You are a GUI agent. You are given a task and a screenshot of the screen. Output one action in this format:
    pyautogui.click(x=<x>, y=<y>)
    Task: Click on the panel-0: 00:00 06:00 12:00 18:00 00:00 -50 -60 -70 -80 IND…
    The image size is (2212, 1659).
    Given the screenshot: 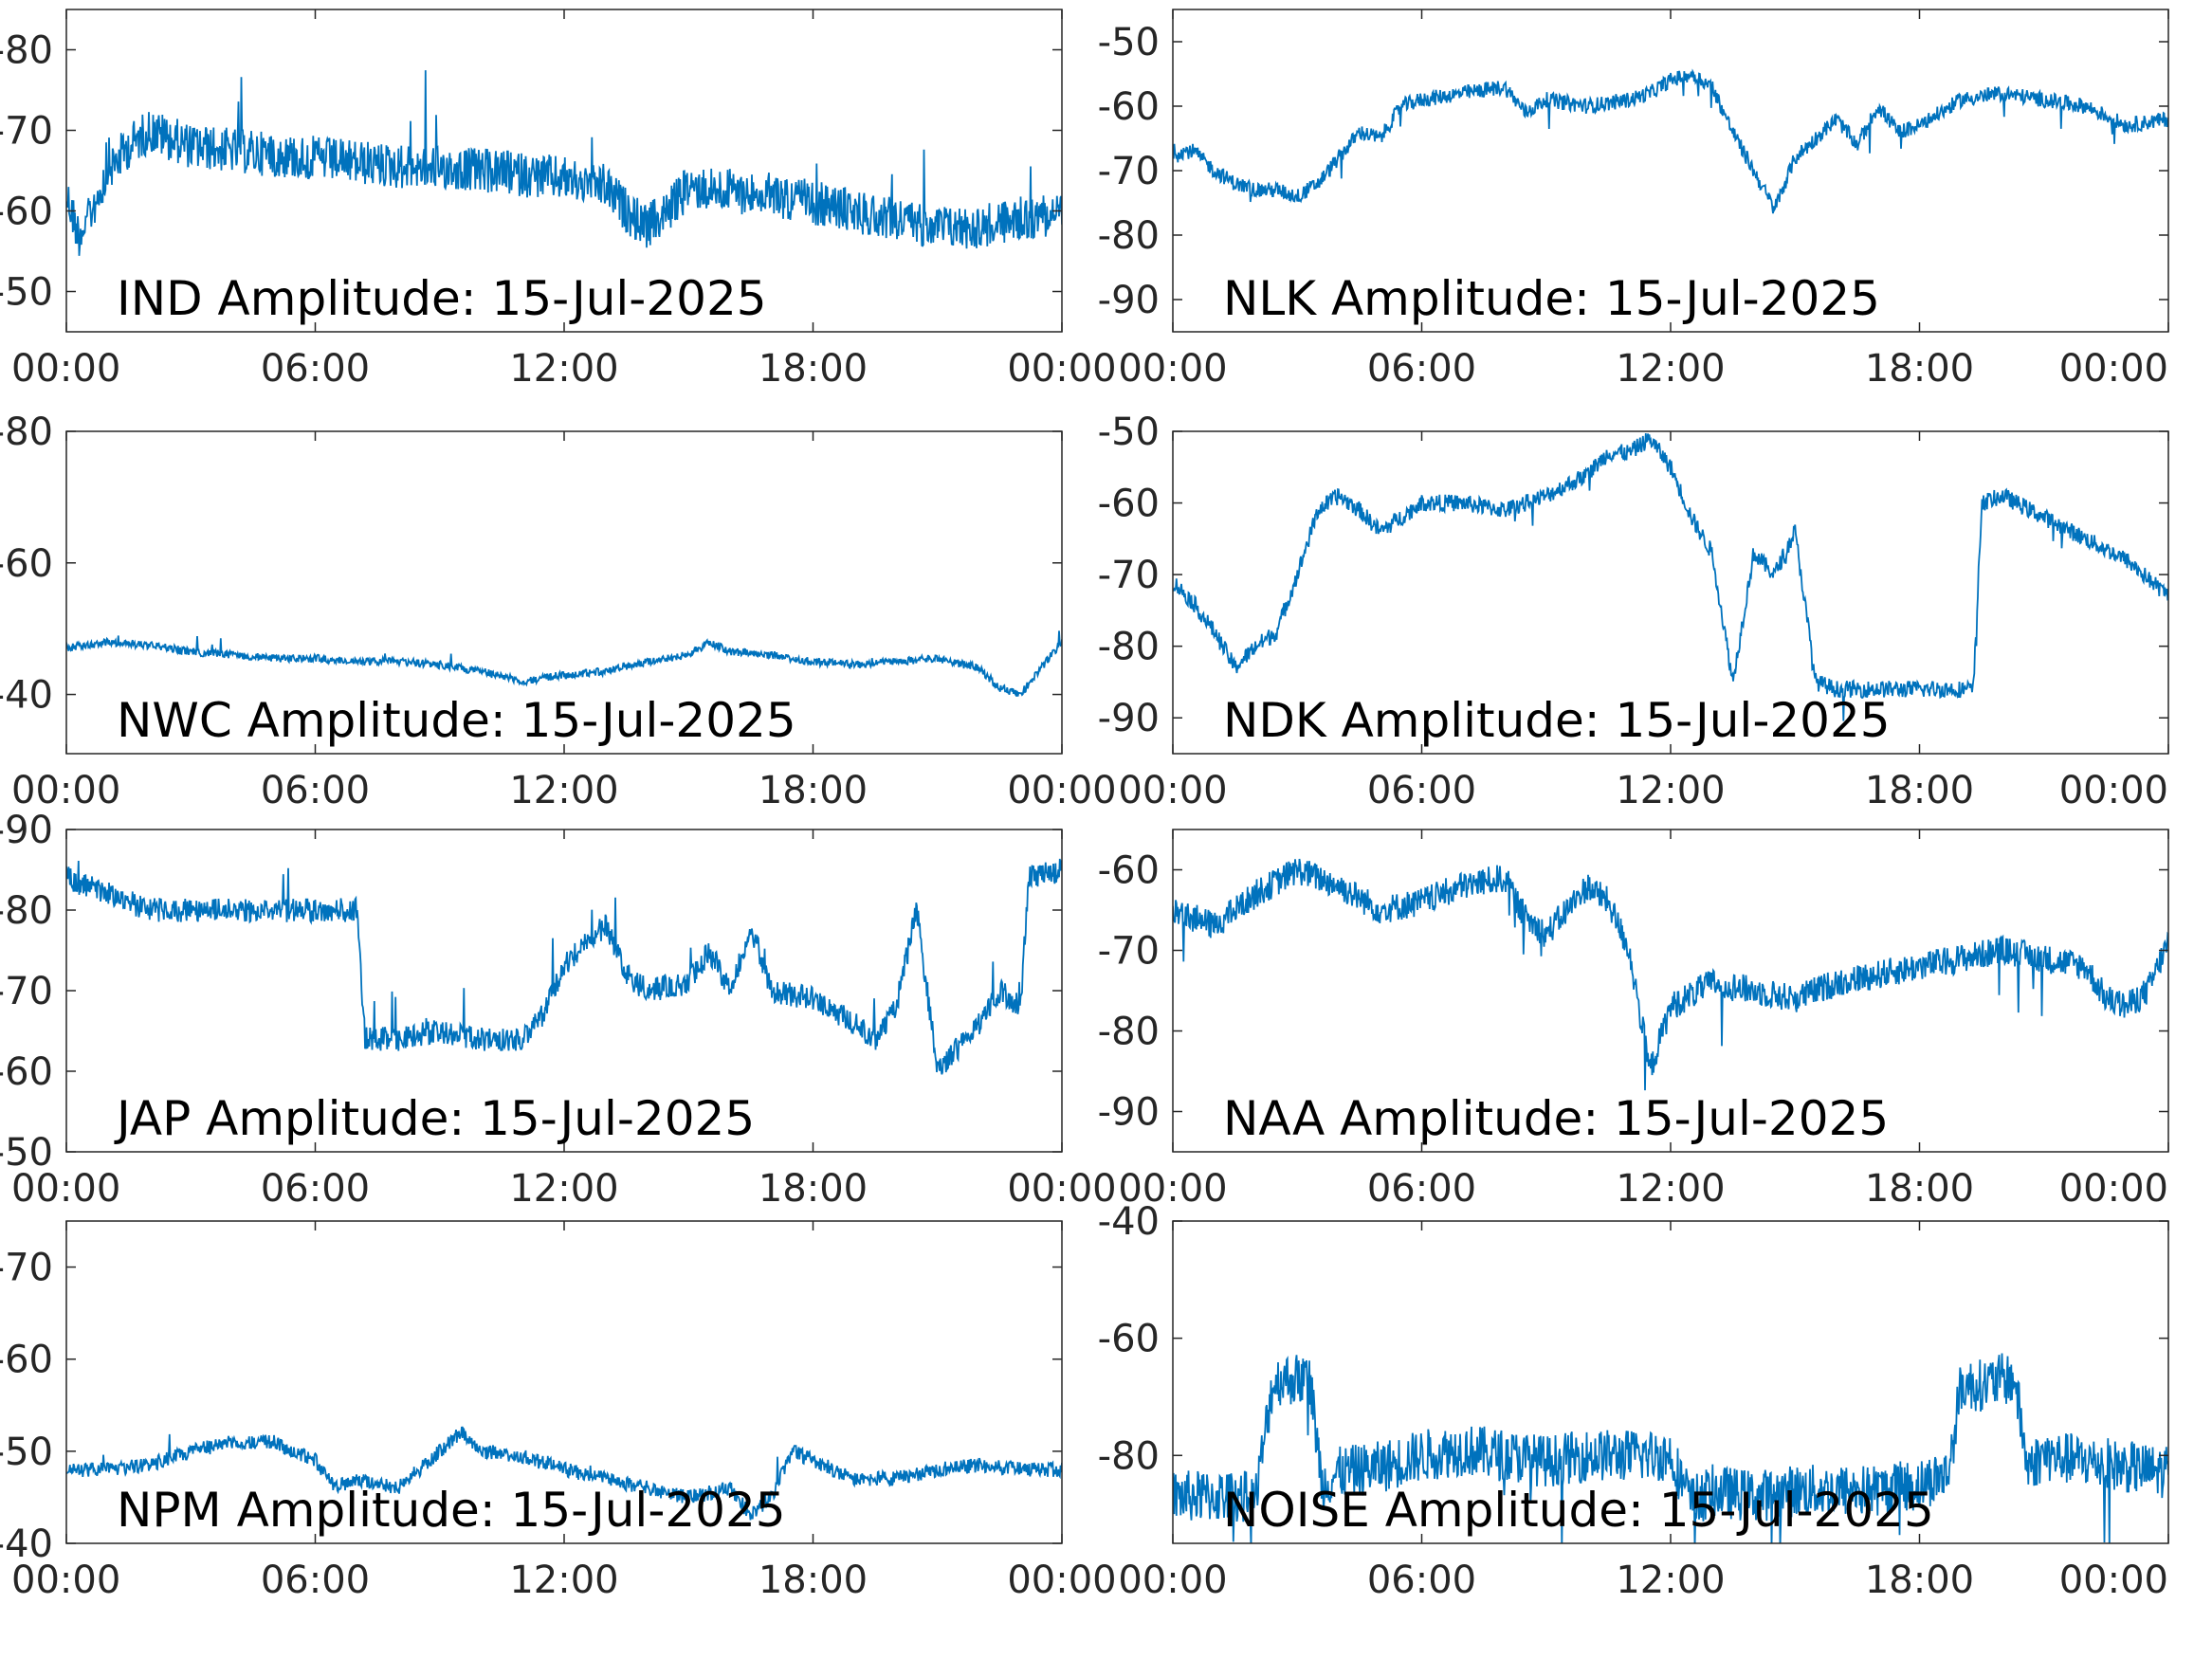 What is the action you would take?
    pyautogui.click(x=558, y=200)
    